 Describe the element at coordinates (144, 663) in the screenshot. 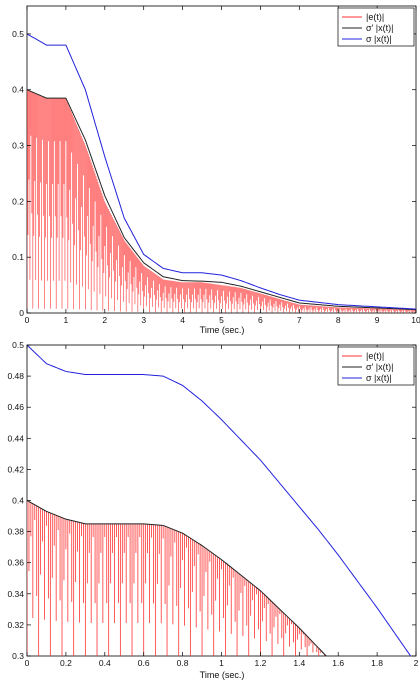

I see `x-tick-label: 0.6` at that location.